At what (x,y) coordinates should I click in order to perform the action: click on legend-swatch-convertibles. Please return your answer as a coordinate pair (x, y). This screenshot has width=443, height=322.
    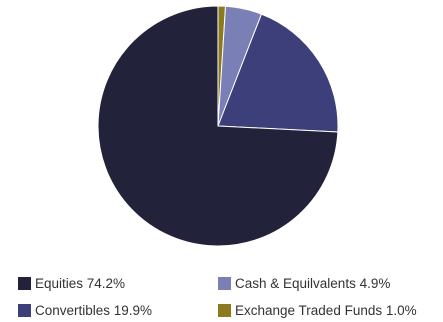
    Looking at the image, I should click on (24, 310).